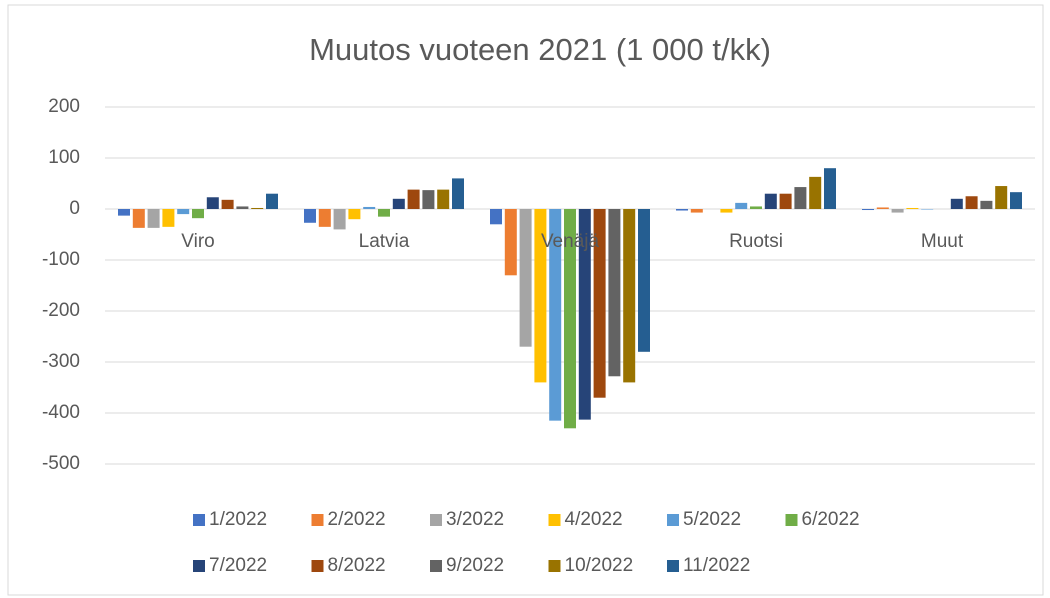 The image size is (1050, 598). I want to click on y-tick-label: 200, so click(64, 106).